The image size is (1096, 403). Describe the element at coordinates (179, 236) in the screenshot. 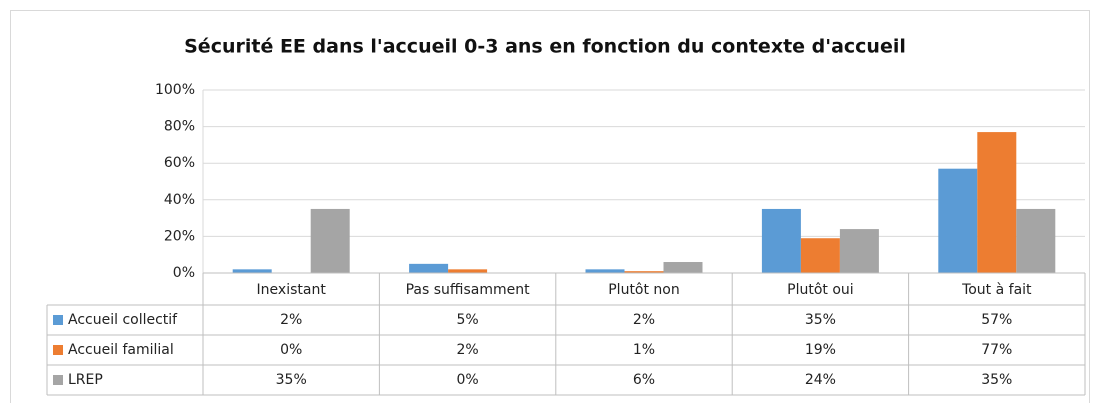

I see `y-tick-label: 20%` at that location.